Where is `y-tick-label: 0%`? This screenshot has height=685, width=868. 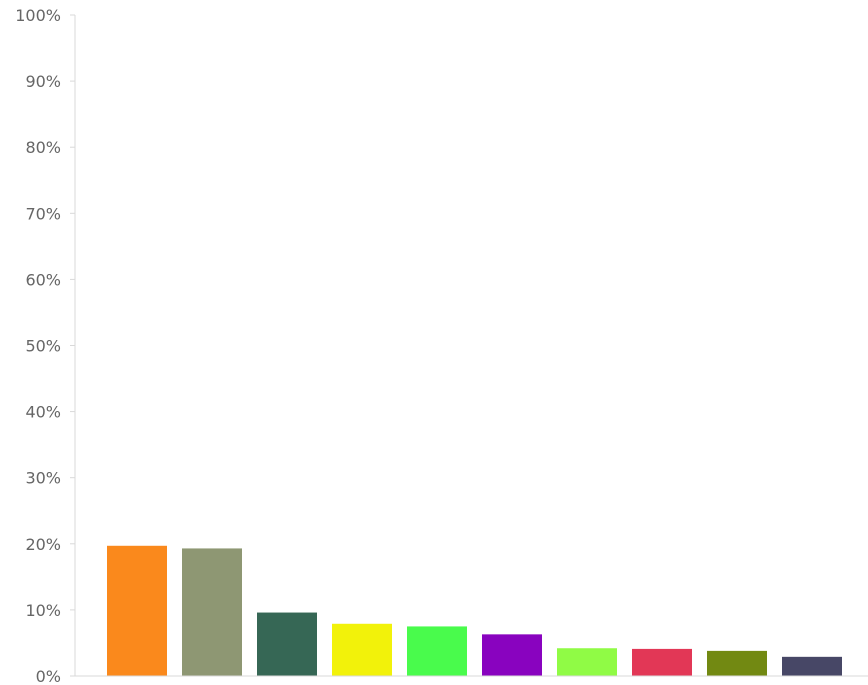 y-tick-label: 0% is located at coordinates (48, 676).